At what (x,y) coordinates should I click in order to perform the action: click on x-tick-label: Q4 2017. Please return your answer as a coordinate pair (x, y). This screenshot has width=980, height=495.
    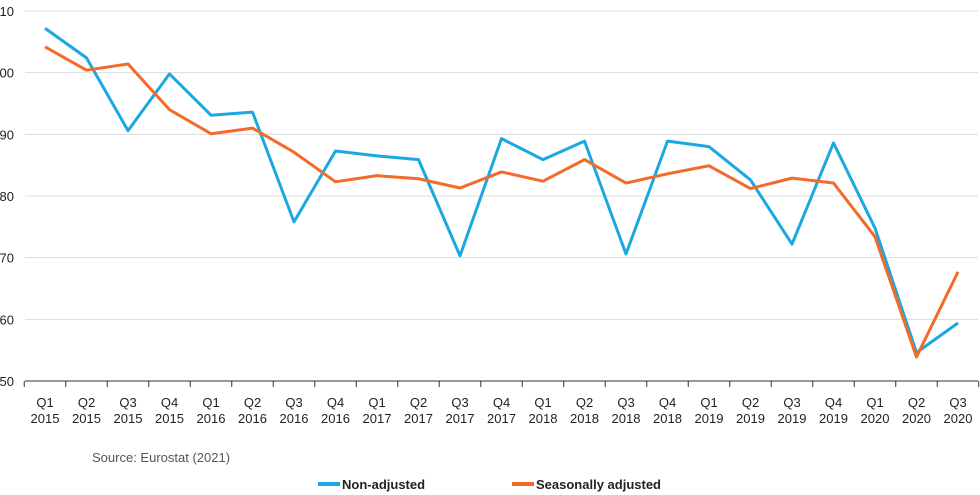
    Looking at the image, I should click on (501, 410).